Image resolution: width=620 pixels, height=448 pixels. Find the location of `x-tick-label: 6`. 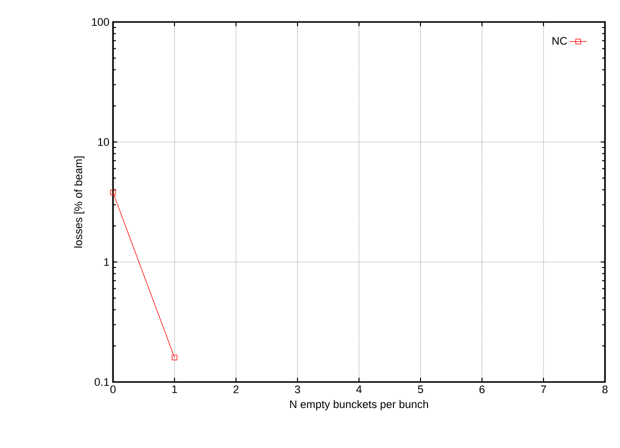

x-tick-label: 6 is located at coordinates (482, 390).